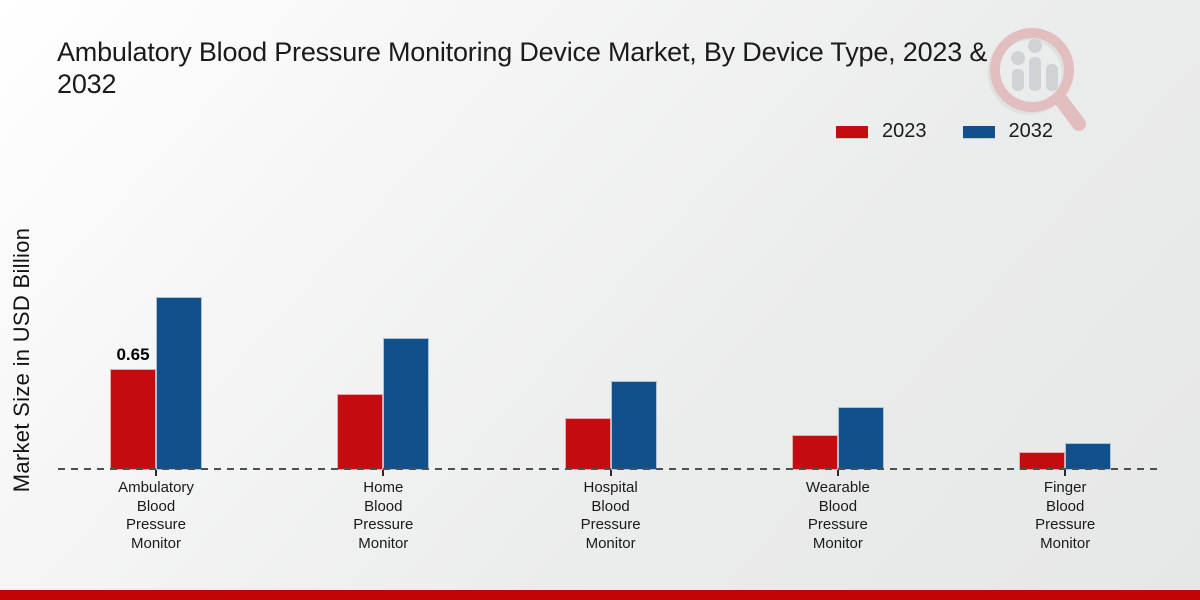 This screenshot has width=1200, height=600. What do you see at coordinates (837, 515) in the screenshot?
I see `category-label-3: Wearable Blood Pressure Monitor` at bounding box center [837, 515].